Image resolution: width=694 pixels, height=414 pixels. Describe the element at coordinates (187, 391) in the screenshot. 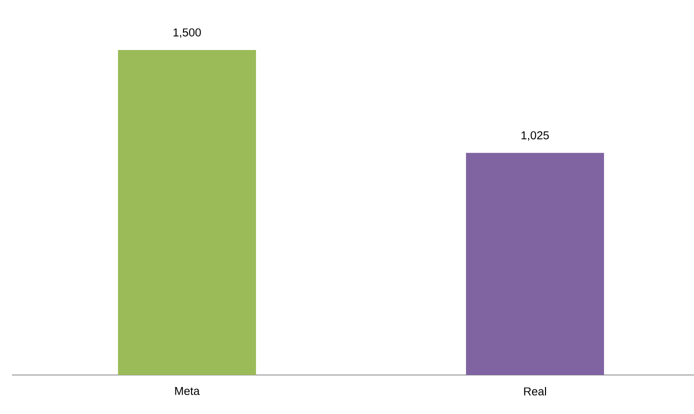

I see `x-tick-label: Meta` at that location.